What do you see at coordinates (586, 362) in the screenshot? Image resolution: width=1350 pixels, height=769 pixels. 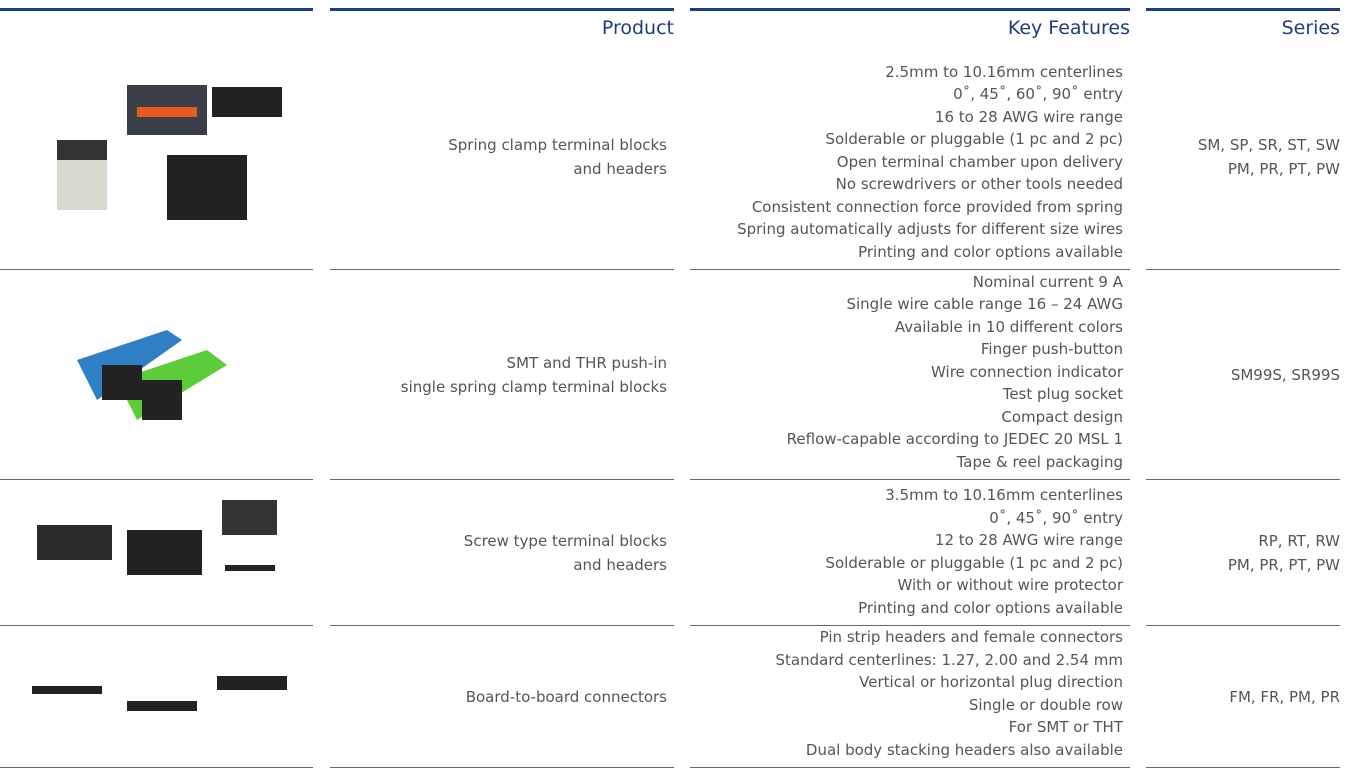 I see `product-name: SMT and THR push-in` at bounding box center [586, 362].